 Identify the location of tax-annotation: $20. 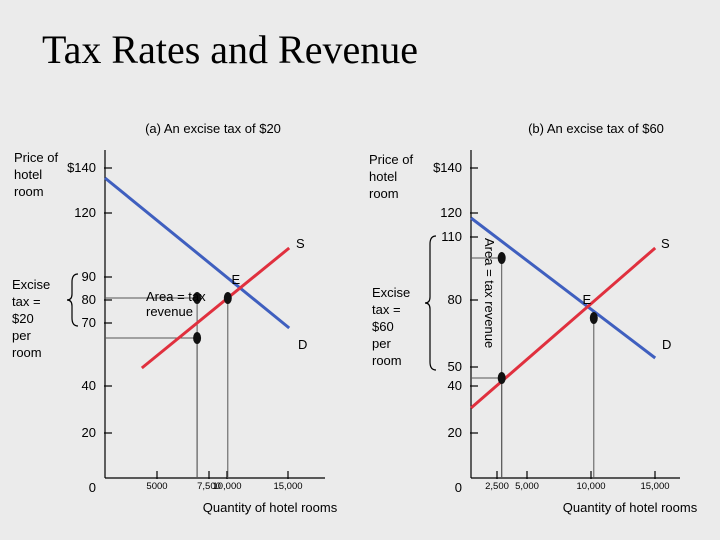
(23, 318).